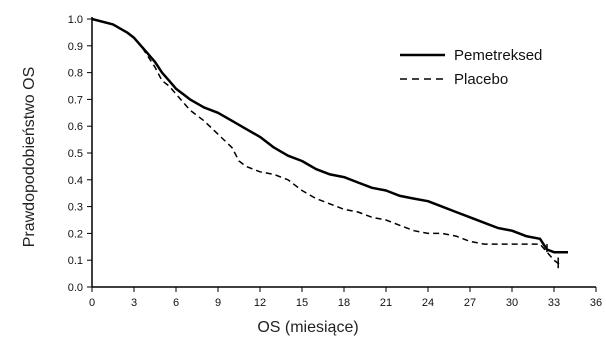  What do you see at coordinates (75, 234) in the screenshot?
I see `y-tick-label: 0.2` at bounding box center [75, 234].